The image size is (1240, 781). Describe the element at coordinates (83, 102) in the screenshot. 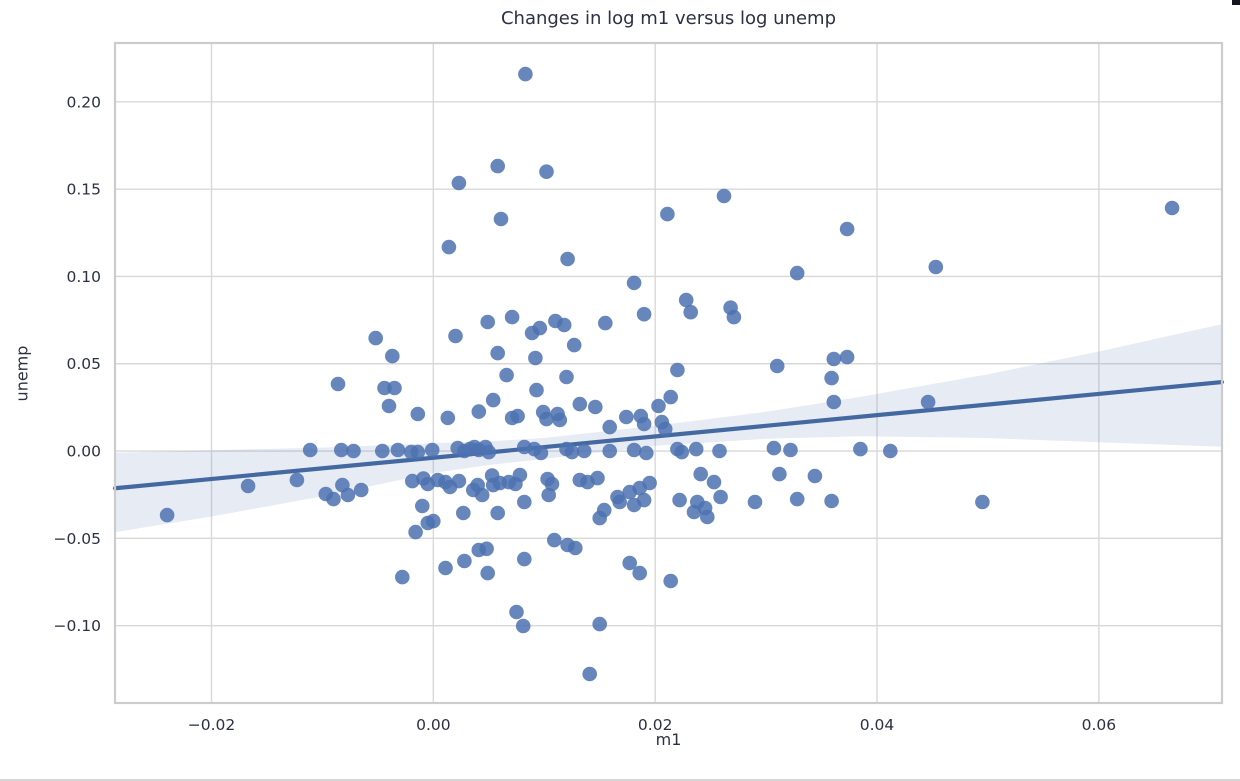

I see `y-tick-label: 0.20` at that location.